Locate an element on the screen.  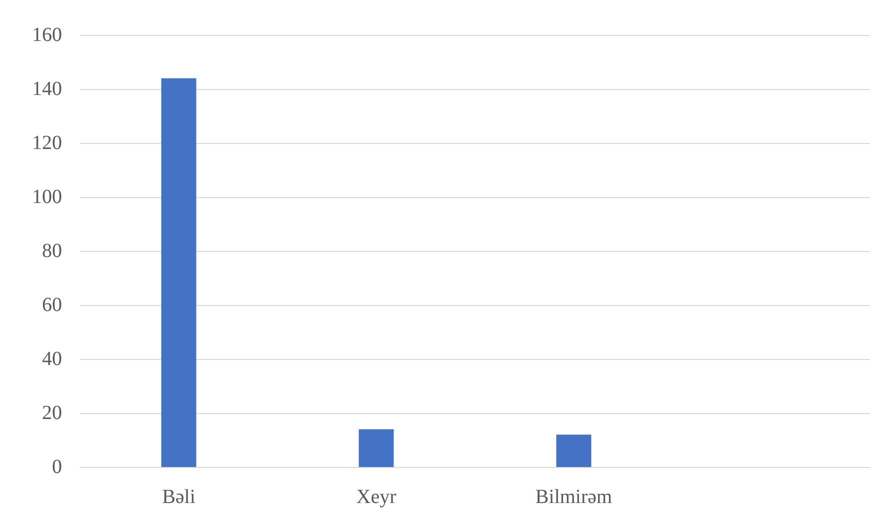
x-tick-label: Bilmirəm is located at coordinates (574, 497).